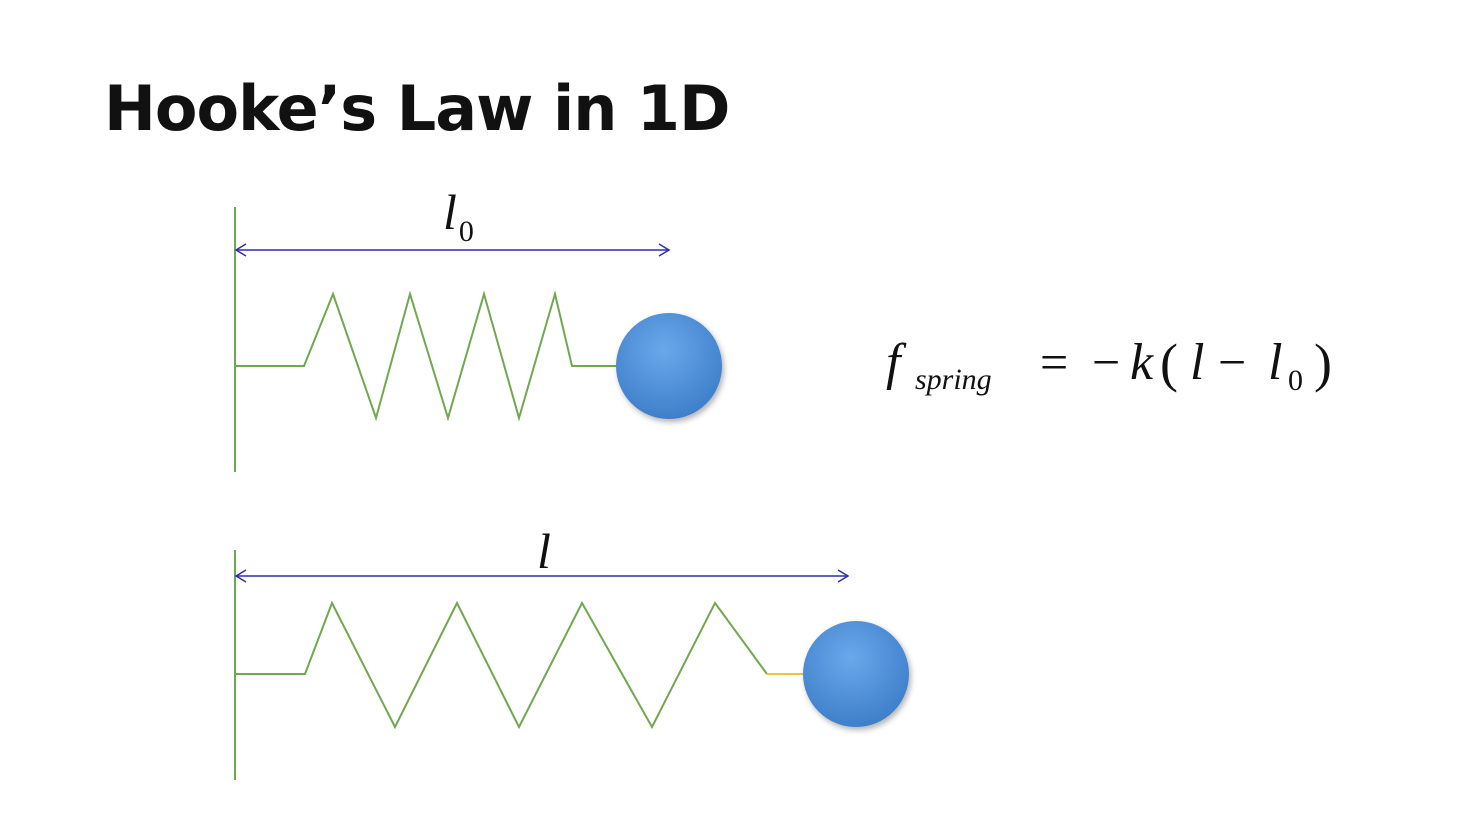 Image resolution: width=1477 pixels, height=817 pixels. I want to click on stretched-arrow-head-right, so click(843, 576).